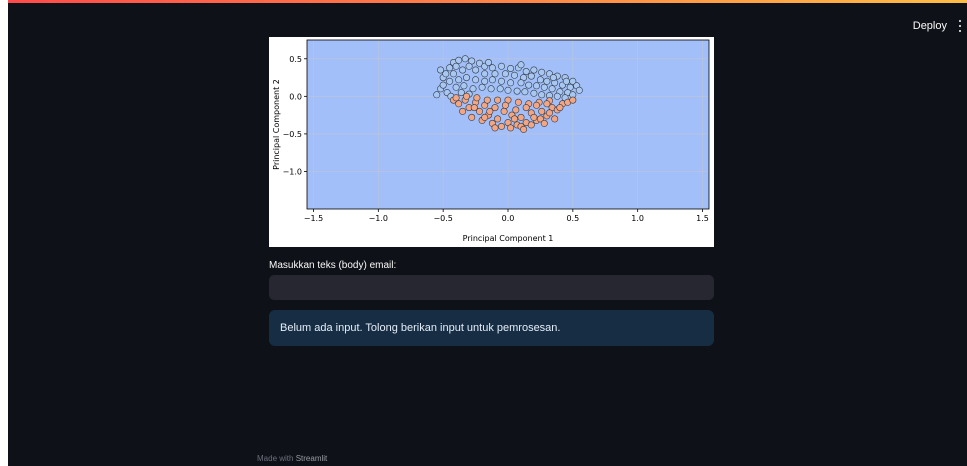 The height and width of the screenshot is (466, 967). Describe the element at coordinates (572, 218) in the screenshot. I see `x-tick-label: 0.5` at that location.